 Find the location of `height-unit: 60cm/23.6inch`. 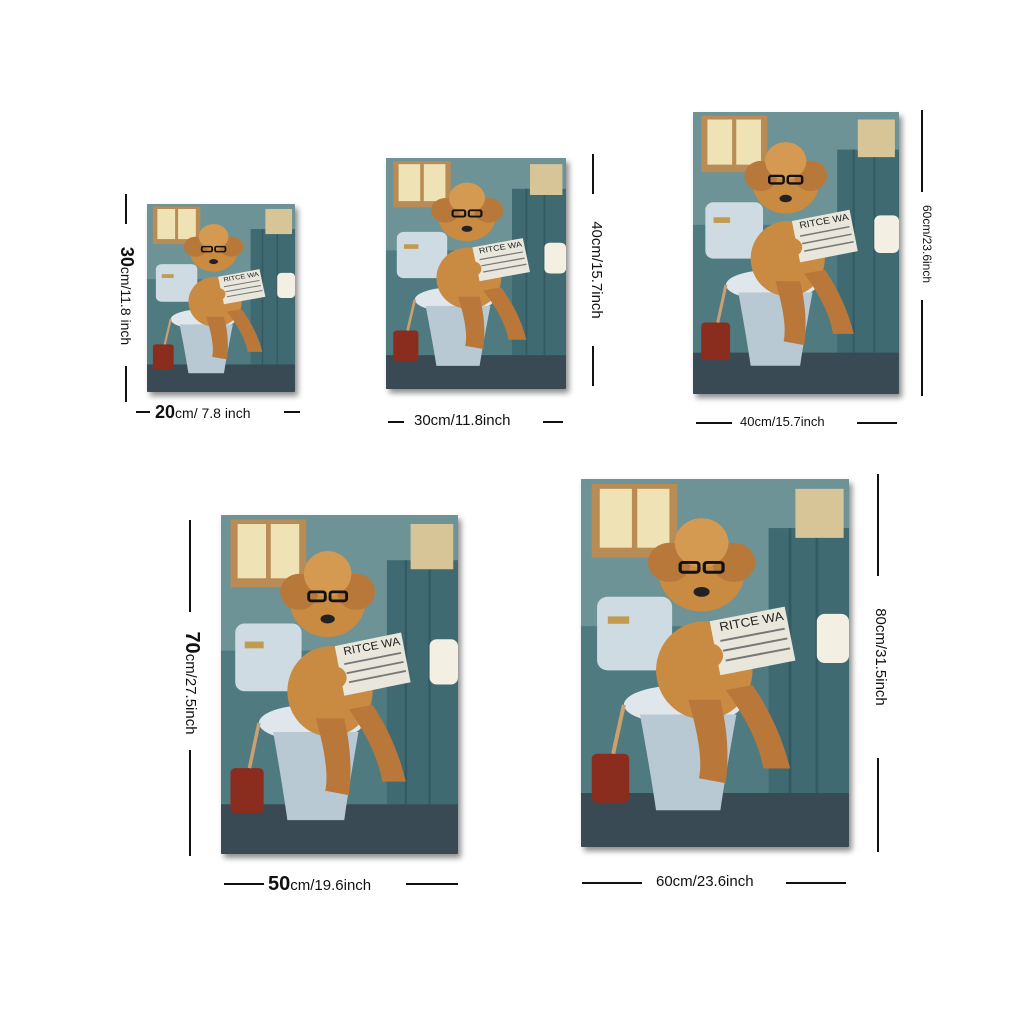

height-unit: 60cm/23.6inch is located at coordinates (927, 244).